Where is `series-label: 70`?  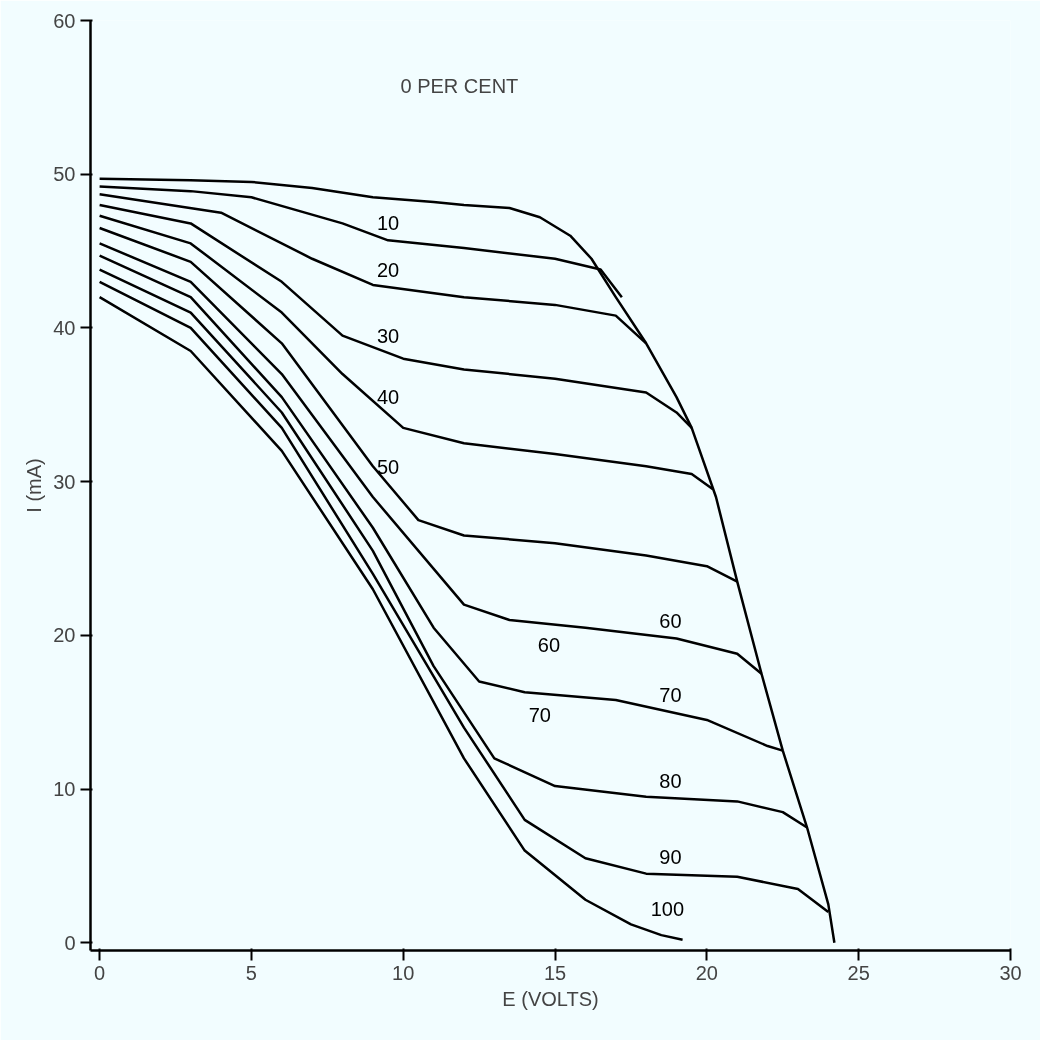
series-label: 70 is located at coordinates (670, 694).